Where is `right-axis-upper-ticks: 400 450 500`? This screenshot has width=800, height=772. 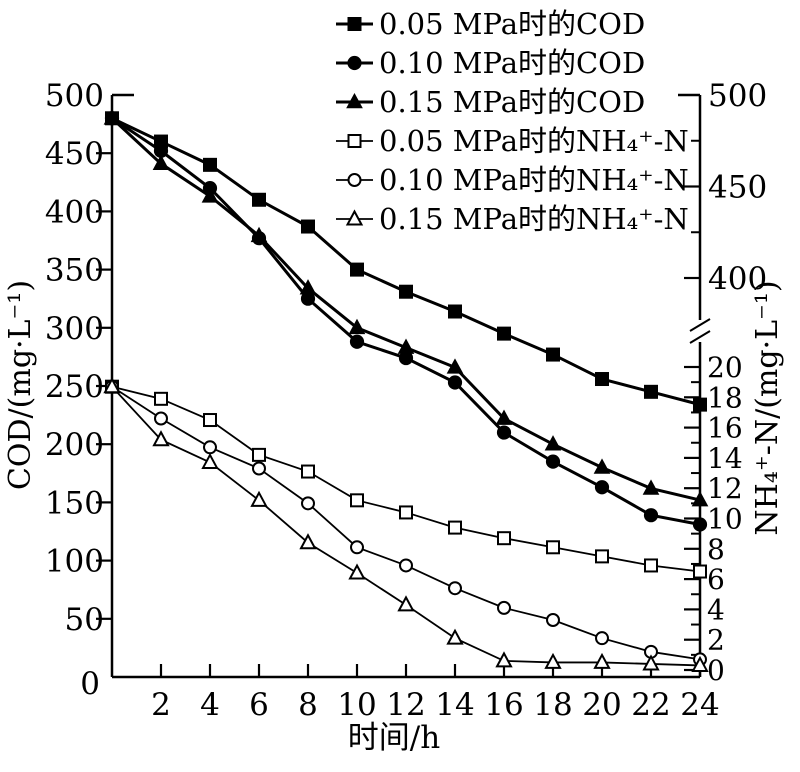 right-axis-upper-ticks: 400 450 500 is located at coordinates (725, 187).